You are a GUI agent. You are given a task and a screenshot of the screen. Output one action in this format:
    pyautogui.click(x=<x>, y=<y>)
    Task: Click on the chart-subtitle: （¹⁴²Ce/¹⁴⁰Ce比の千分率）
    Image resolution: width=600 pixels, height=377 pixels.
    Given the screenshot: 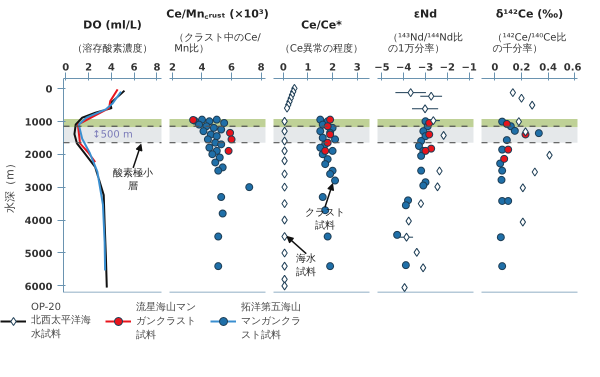 What is the action you would take?
    pyautogui.click(x=529, y=43)
    